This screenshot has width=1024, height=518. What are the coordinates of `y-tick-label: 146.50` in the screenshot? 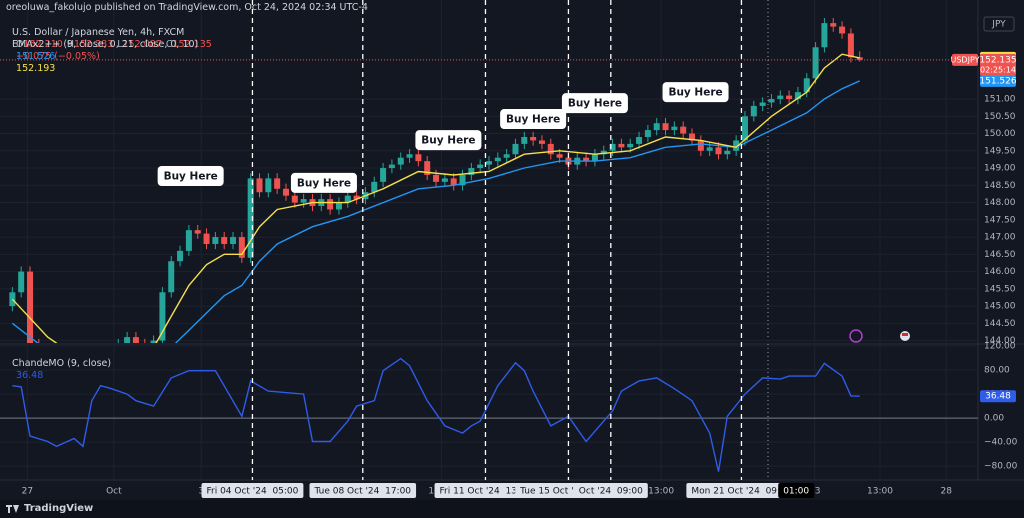 It's located at (1000, 255).